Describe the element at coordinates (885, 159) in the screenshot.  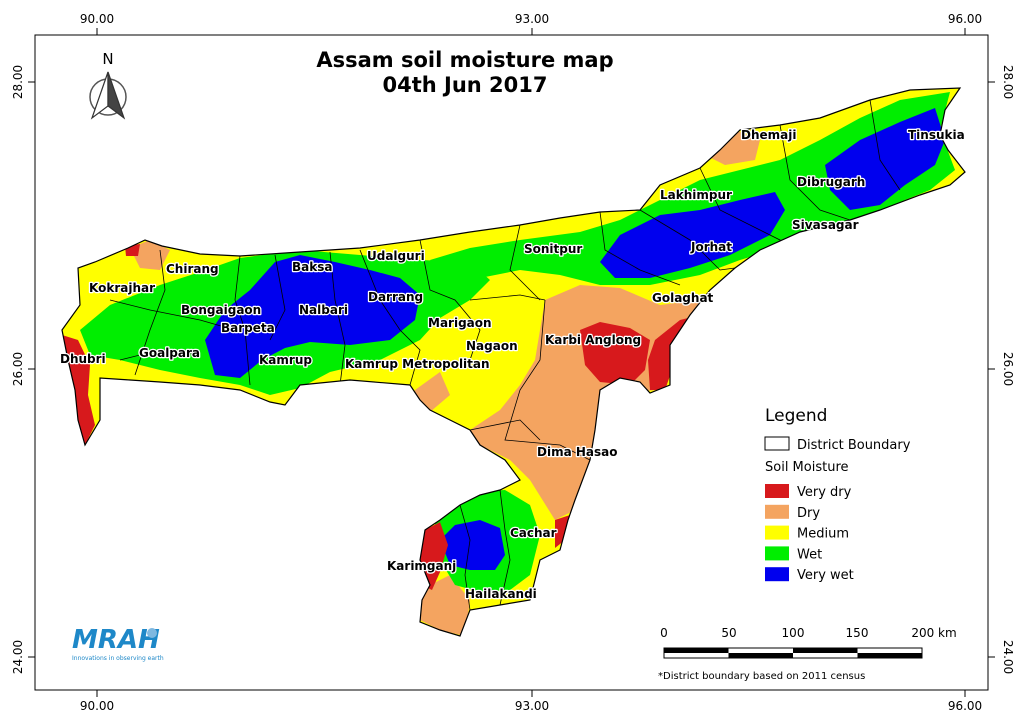
I see `zone-verywet-tinsukia` at that location.